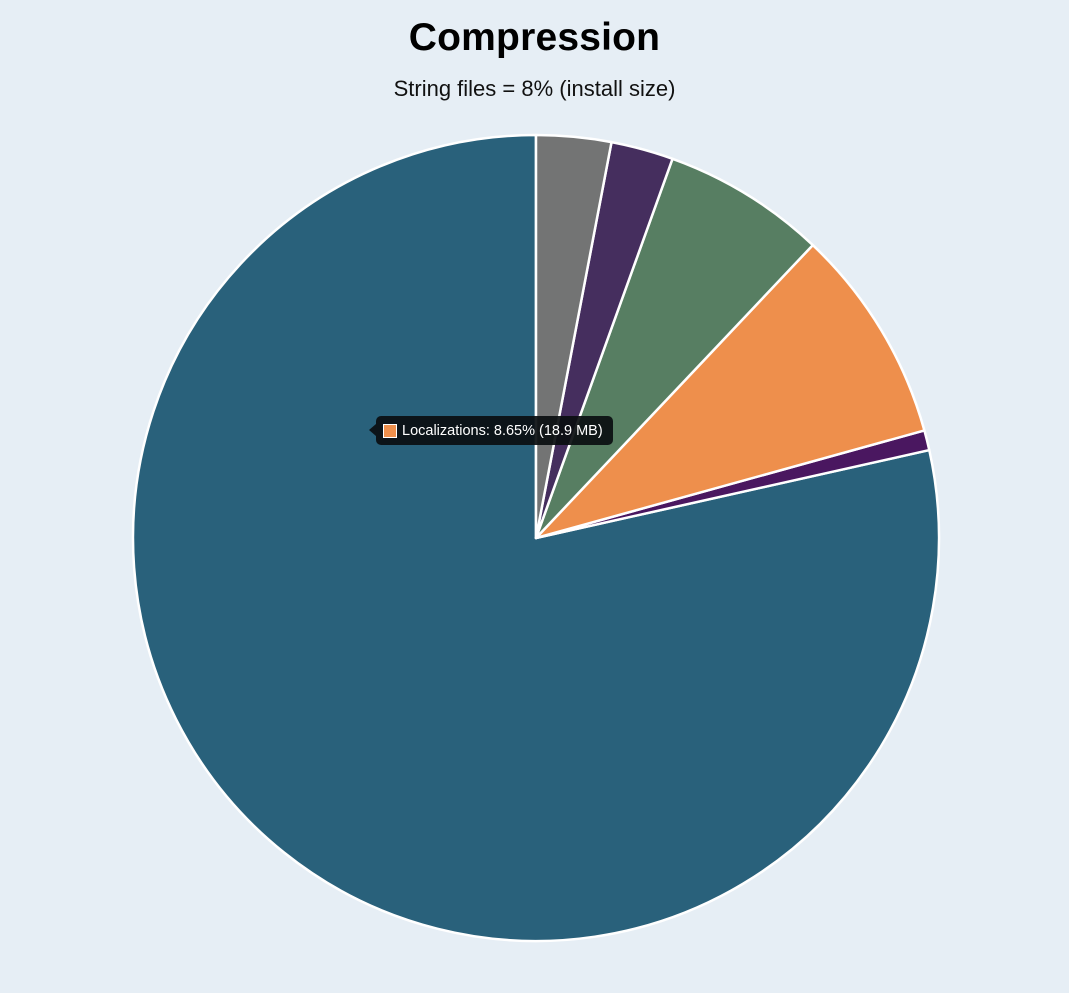 The height and width of the screenshot is (993, 1069). Describe the element at coordinates (534, 37) in the screenshot. I see `chart-title: Compression` at that location.